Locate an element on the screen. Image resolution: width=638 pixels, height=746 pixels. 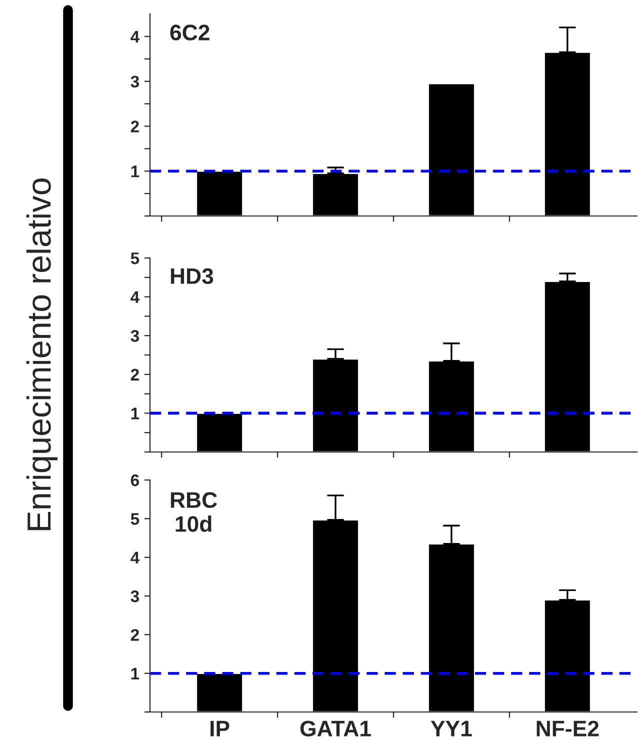
chart-title: 6C2 is located at coordinates (190, 32).